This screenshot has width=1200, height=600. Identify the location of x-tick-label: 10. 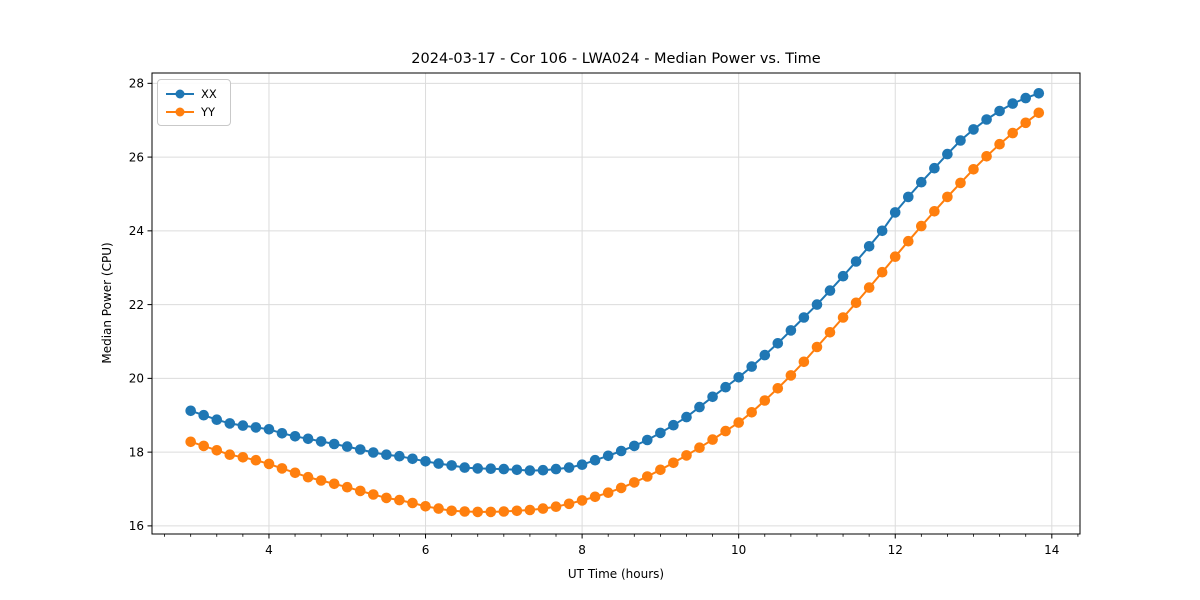
(738, 550).